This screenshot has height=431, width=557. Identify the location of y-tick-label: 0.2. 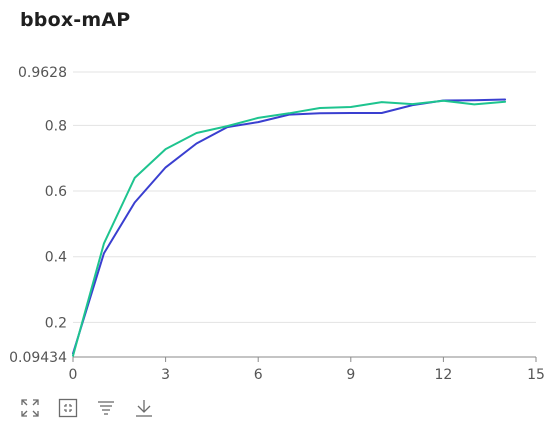
(56, 323).